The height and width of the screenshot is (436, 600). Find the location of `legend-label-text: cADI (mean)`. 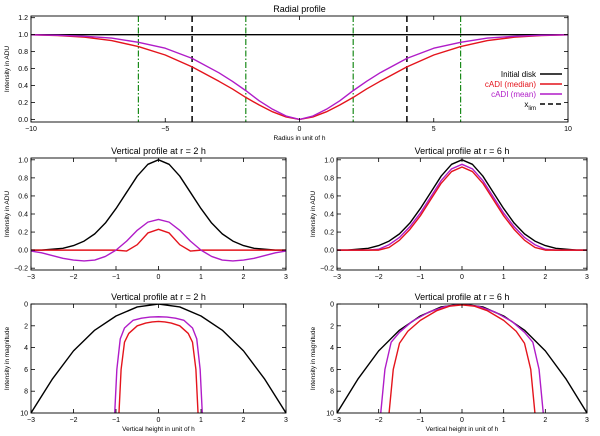

legend-label-text: cADI (mean) is located at coordinates (513, 94).